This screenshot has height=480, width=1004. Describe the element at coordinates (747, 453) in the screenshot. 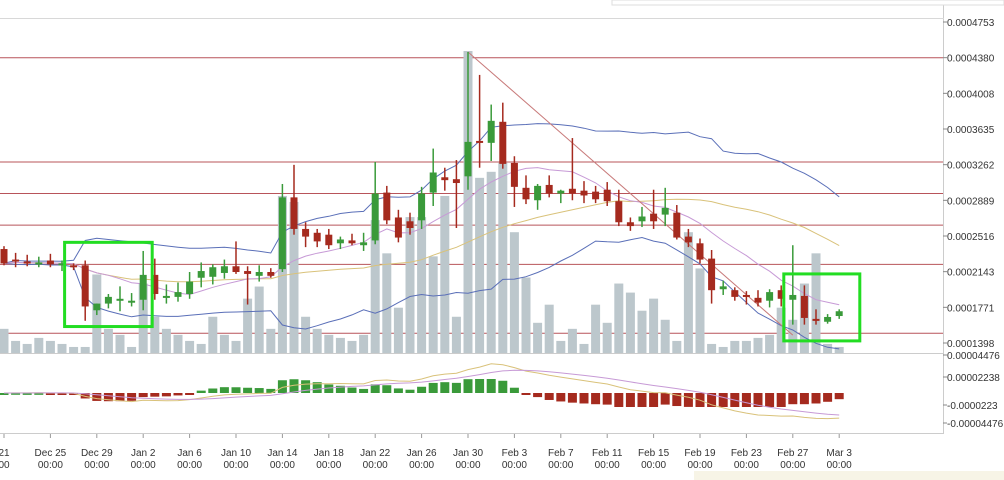

I see `x-tick-label-date: Feb 23` at that location.